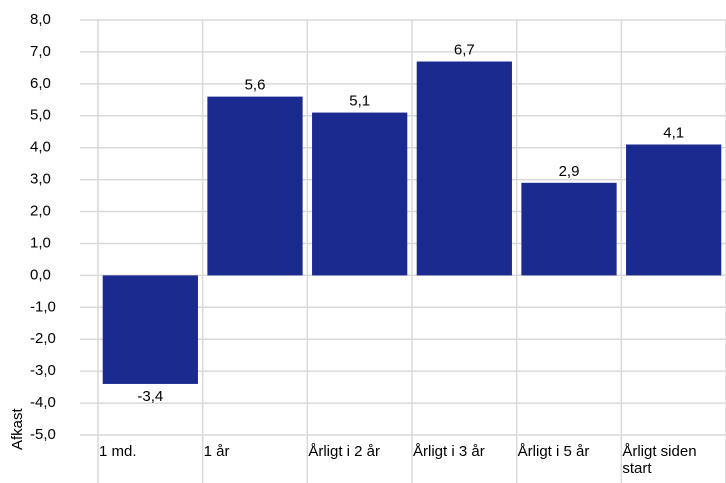  I want to click on value-label: 5,6, so click(255, 85).